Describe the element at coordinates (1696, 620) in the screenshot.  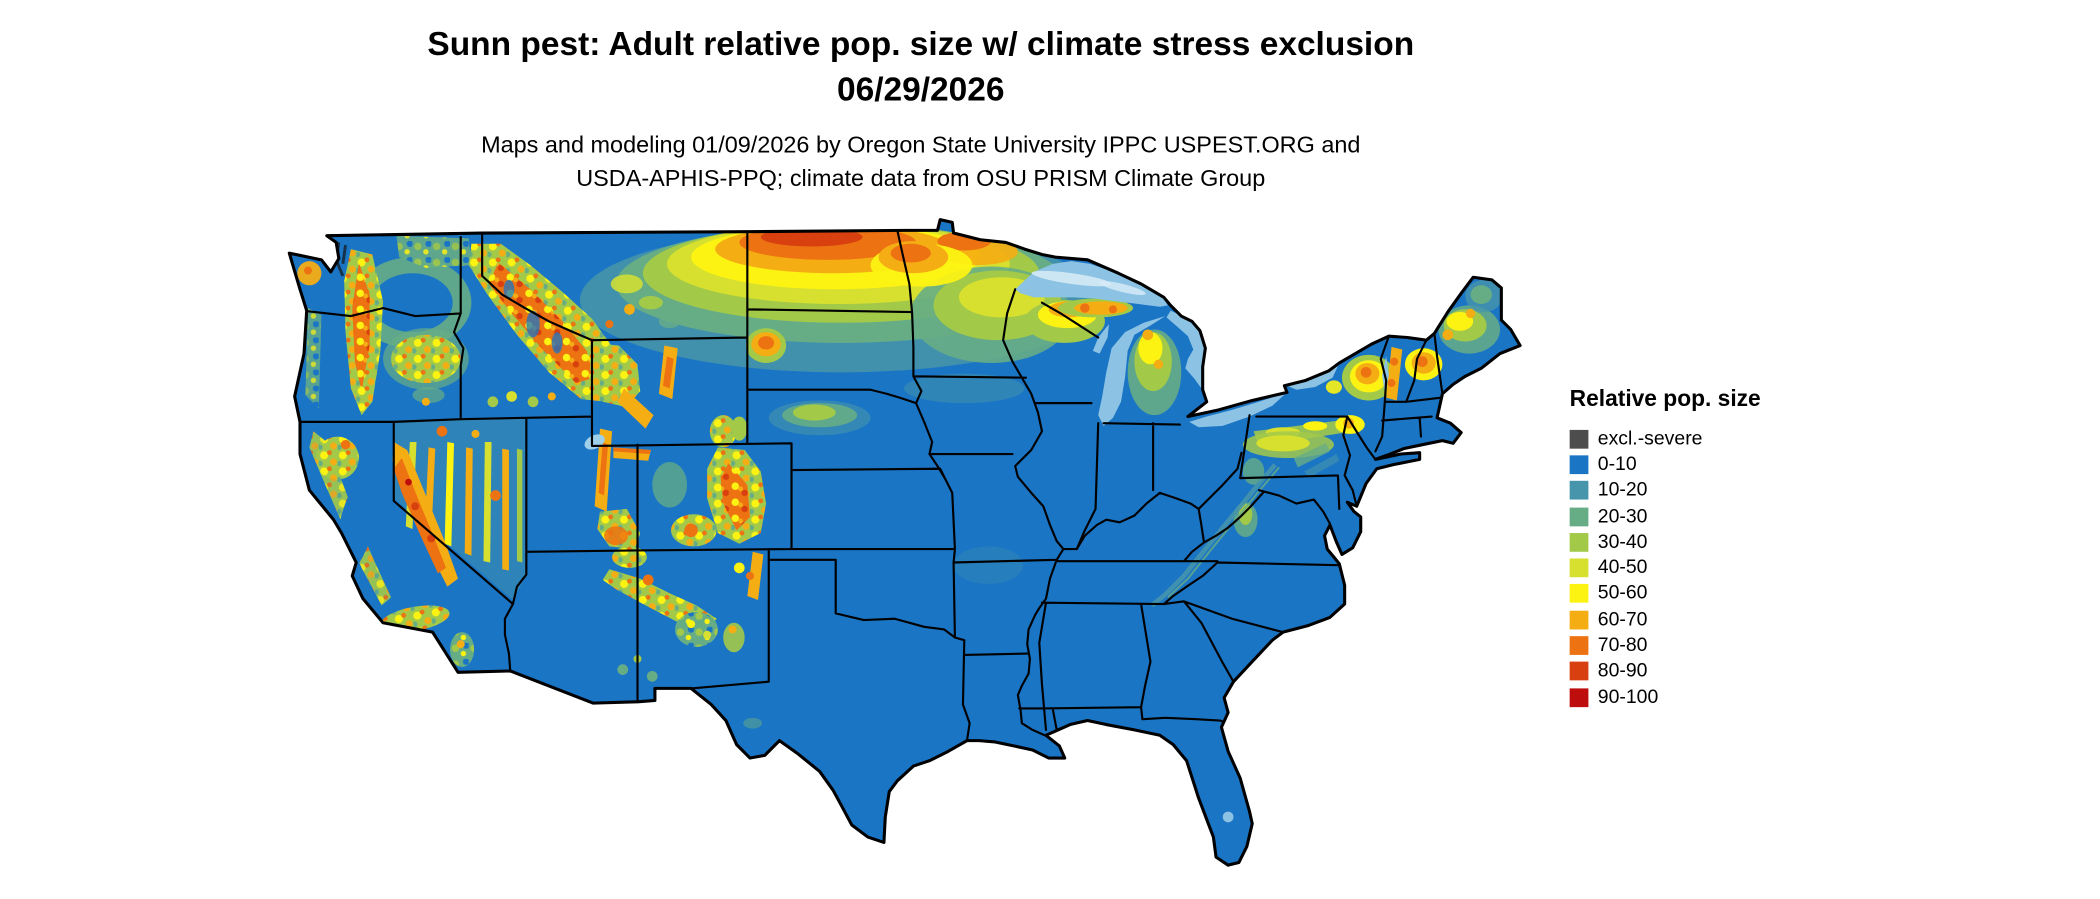
I see `legend-item: 60-70` at that location.